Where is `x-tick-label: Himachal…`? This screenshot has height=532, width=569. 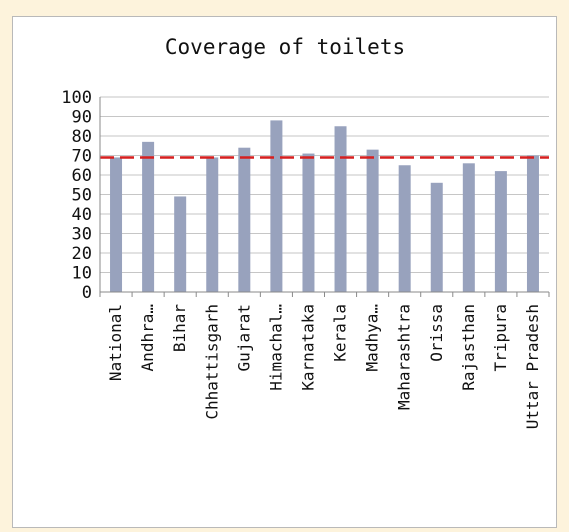
x-tick-label: Himachal… is located at coordinates (275, 347).